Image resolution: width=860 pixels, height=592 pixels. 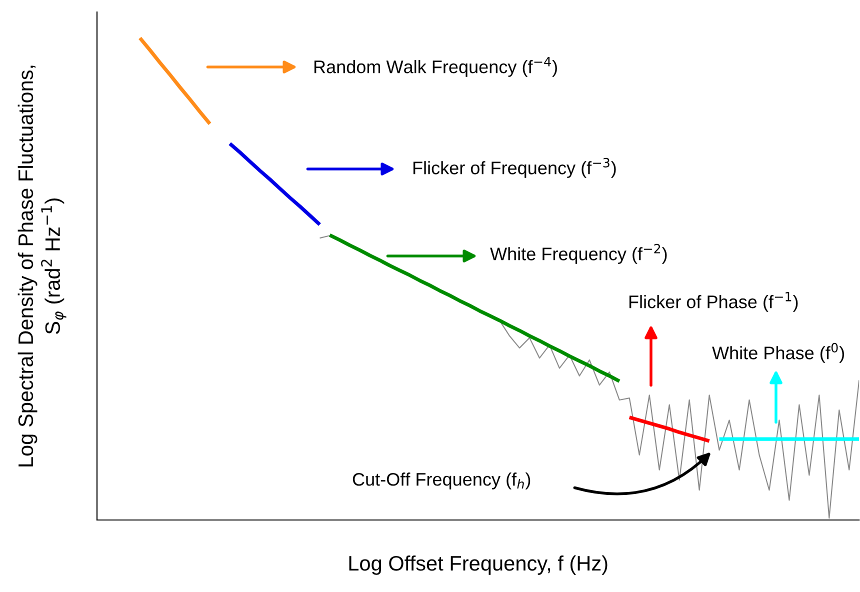 I want to click on annotation: Cut-Off Frequency (f$_{h}$), so click(x=441, y=481).